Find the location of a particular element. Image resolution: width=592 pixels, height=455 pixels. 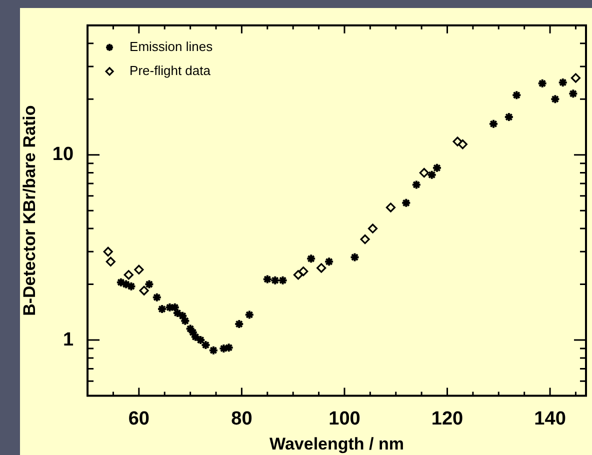

x-tick-label: 100 is located at coordinates (344, 419).